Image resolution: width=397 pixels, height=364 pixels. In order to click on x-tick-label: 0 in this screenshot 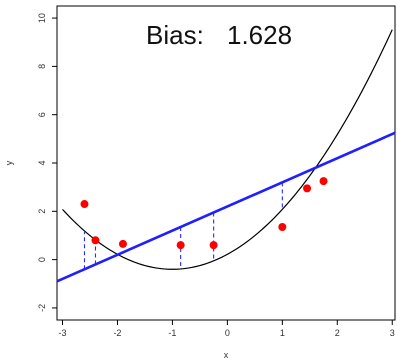, I will do `click(227, 333)`.